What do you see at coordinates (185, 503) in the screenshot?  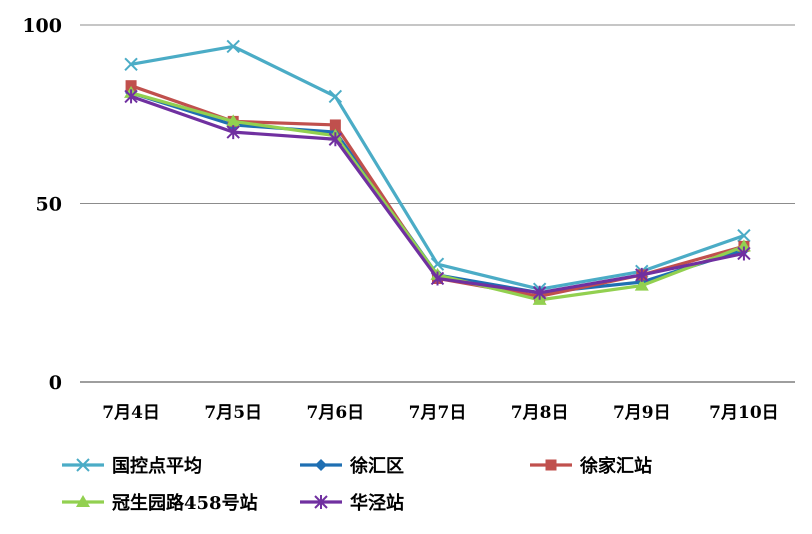 I see `legend-label: 冠生园路458号站` at bounding box center [185, 503].